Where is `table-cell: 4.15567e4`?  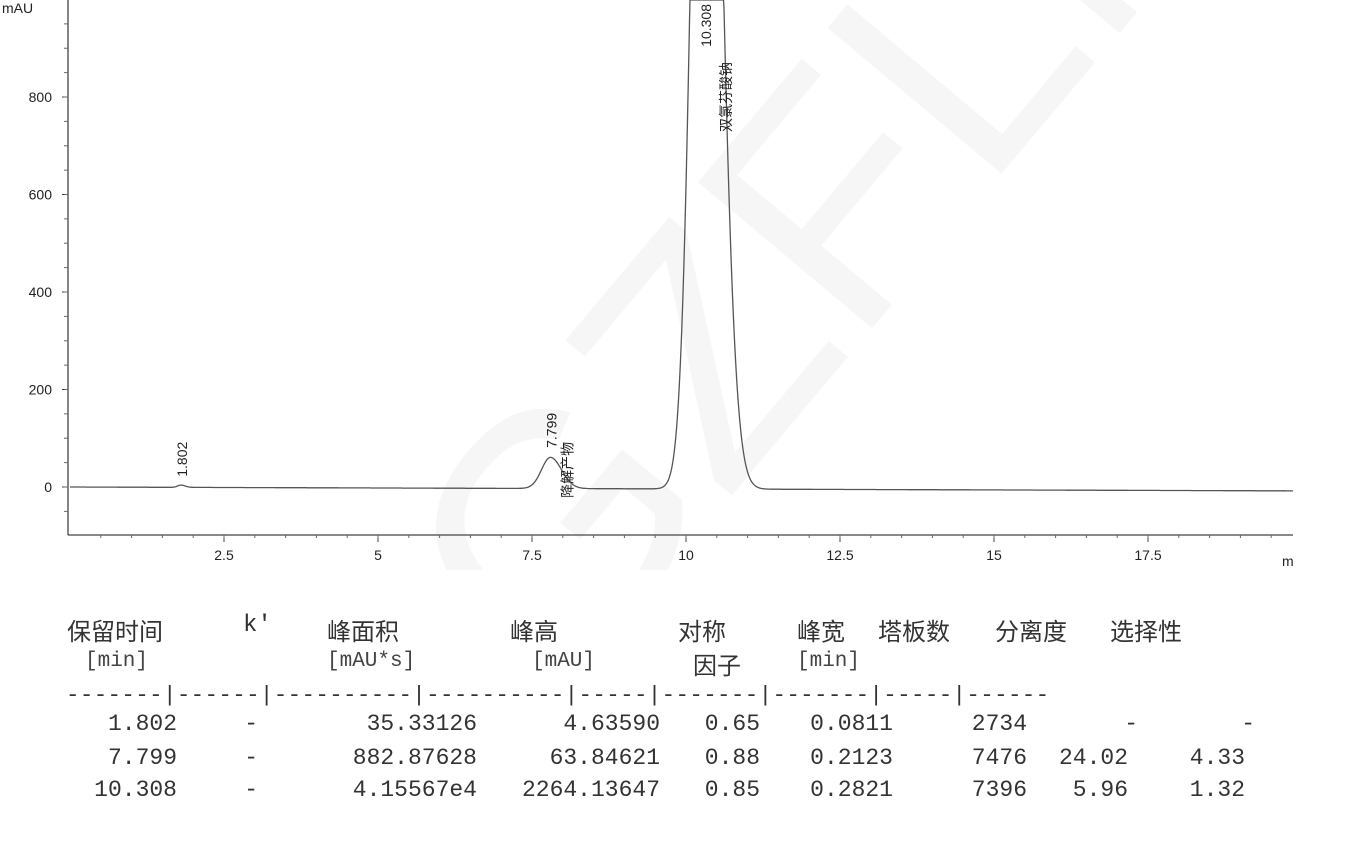 table-cell: 4.15567e4 is located at coordinates (414, 790).